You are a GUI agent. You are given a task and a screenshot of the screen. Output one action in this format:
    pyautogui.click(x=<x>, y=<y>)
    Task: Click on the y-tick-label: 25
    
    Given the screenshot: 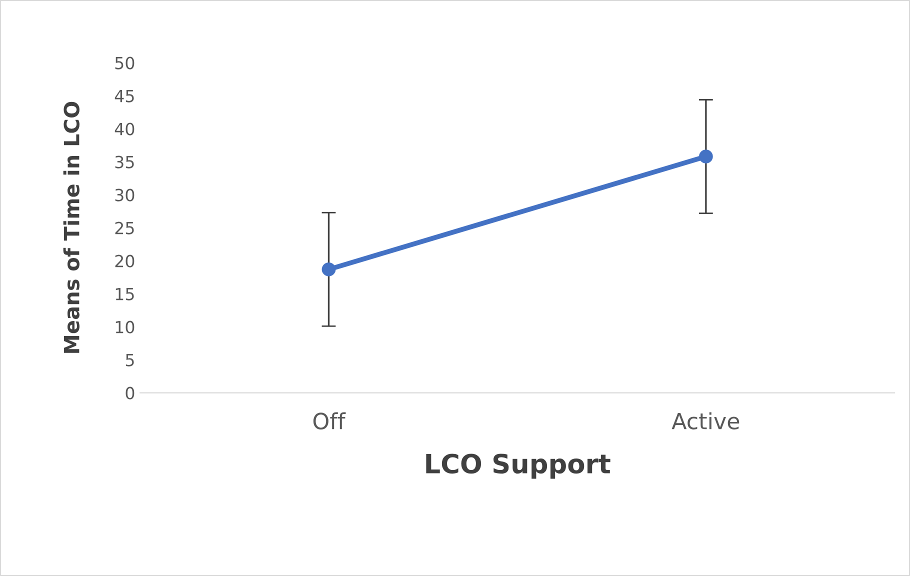 What is the action you would take?
    pyautogui.click(x=124, y=228)
    